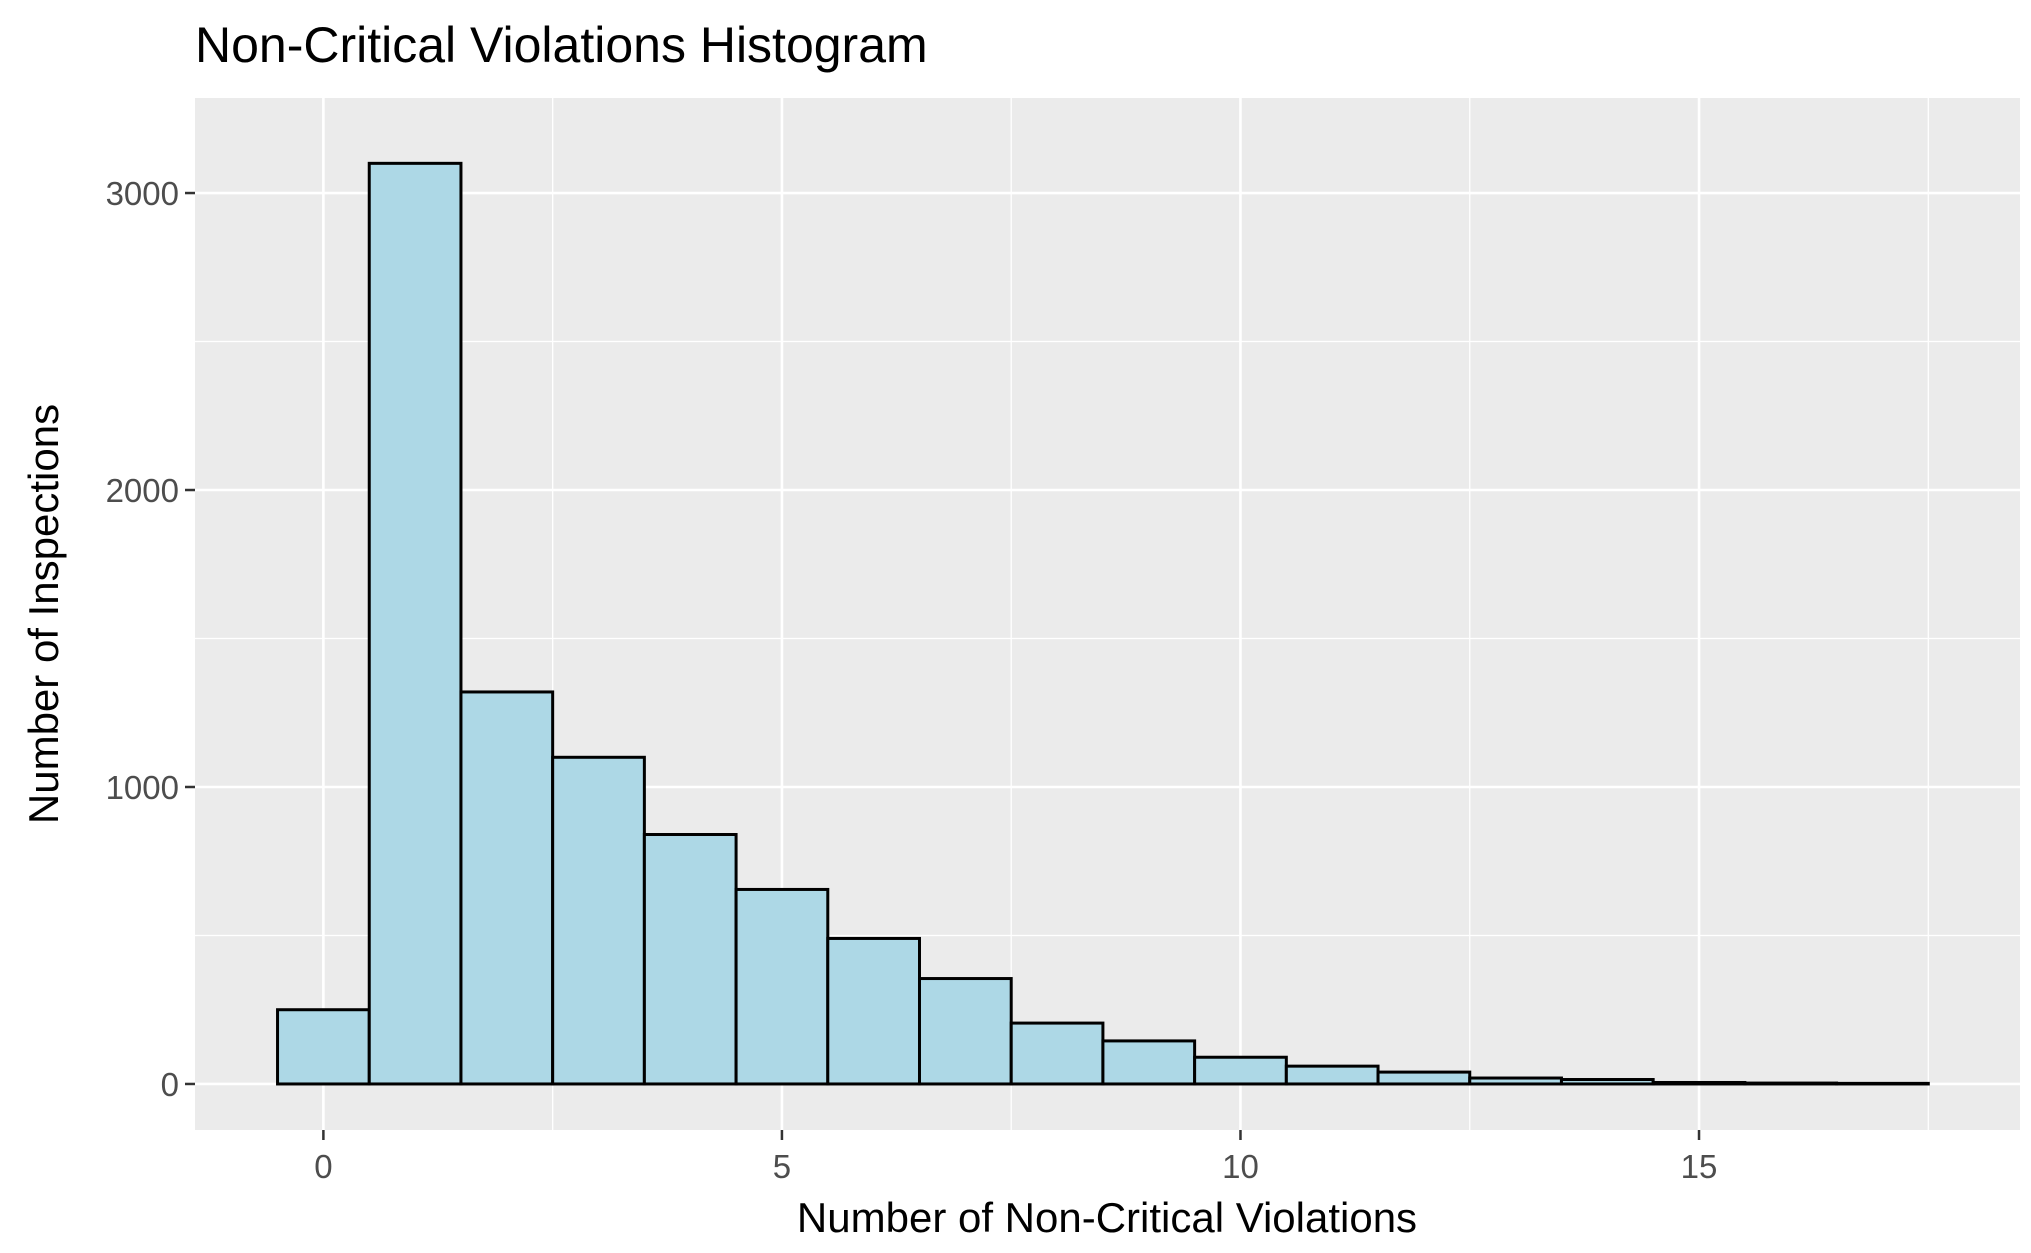  I want to click on x-tick-label: 15, so click(1699, 1166).